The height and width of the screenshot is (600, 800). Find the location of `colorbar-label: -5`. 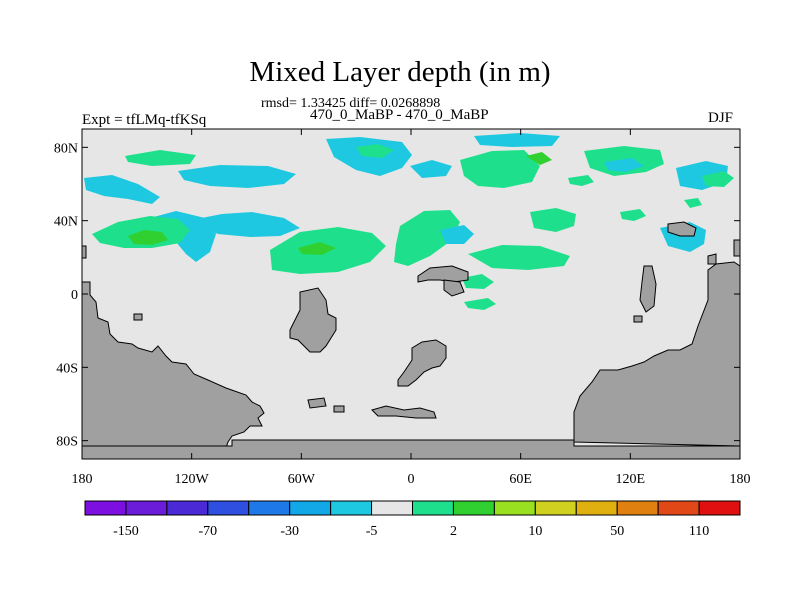

colorbar-label: -5 is located at coordinates (372, 531).